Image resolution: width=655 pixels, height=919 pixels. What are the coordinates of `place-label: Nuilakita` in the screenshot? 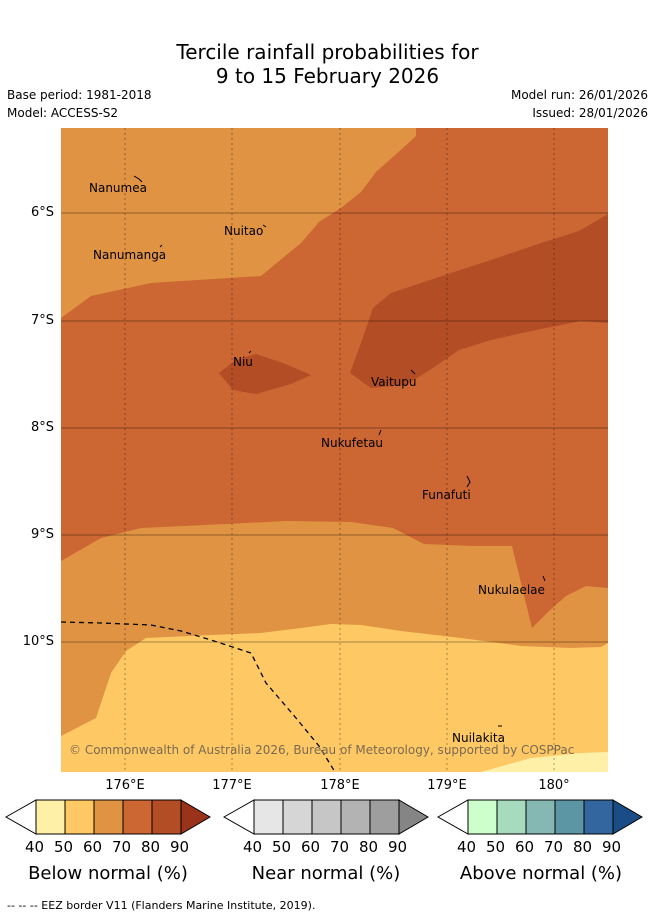 It's located at (478, 738).